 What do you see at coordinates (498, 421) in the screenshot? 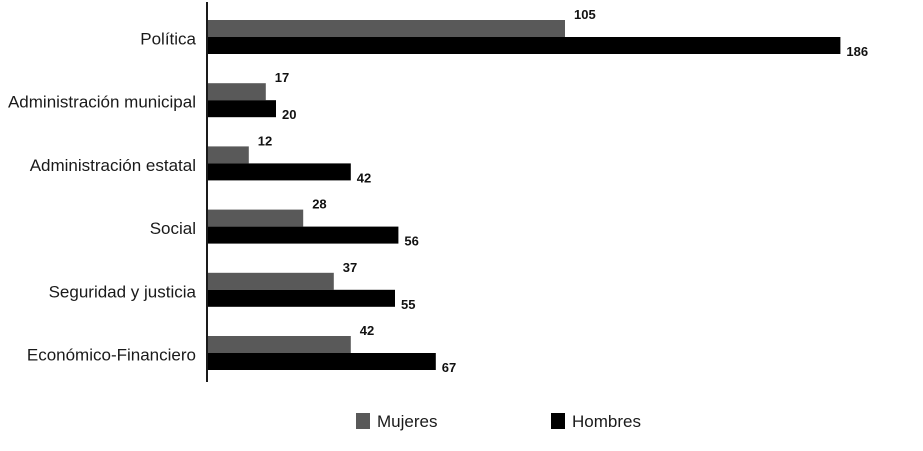
I see `legend: Mujeres Hombres` at bounding box center [498, 421].